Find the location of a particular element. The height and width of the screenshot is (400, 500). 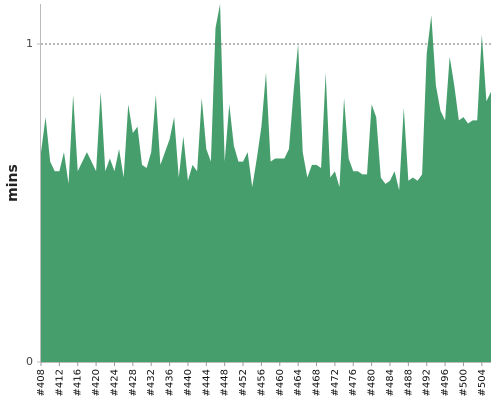

y-tick-label: 0 is located at coordinates (29, 361).